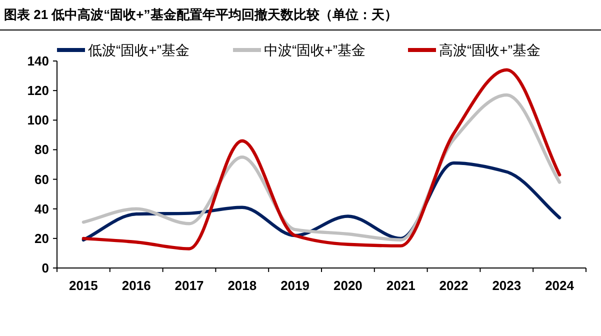 The image size is (601, 336). What do you see at coordinates (41, 179) in the screenshot?
I see `y-tick-label: 60` at bounding box center [41, 179].